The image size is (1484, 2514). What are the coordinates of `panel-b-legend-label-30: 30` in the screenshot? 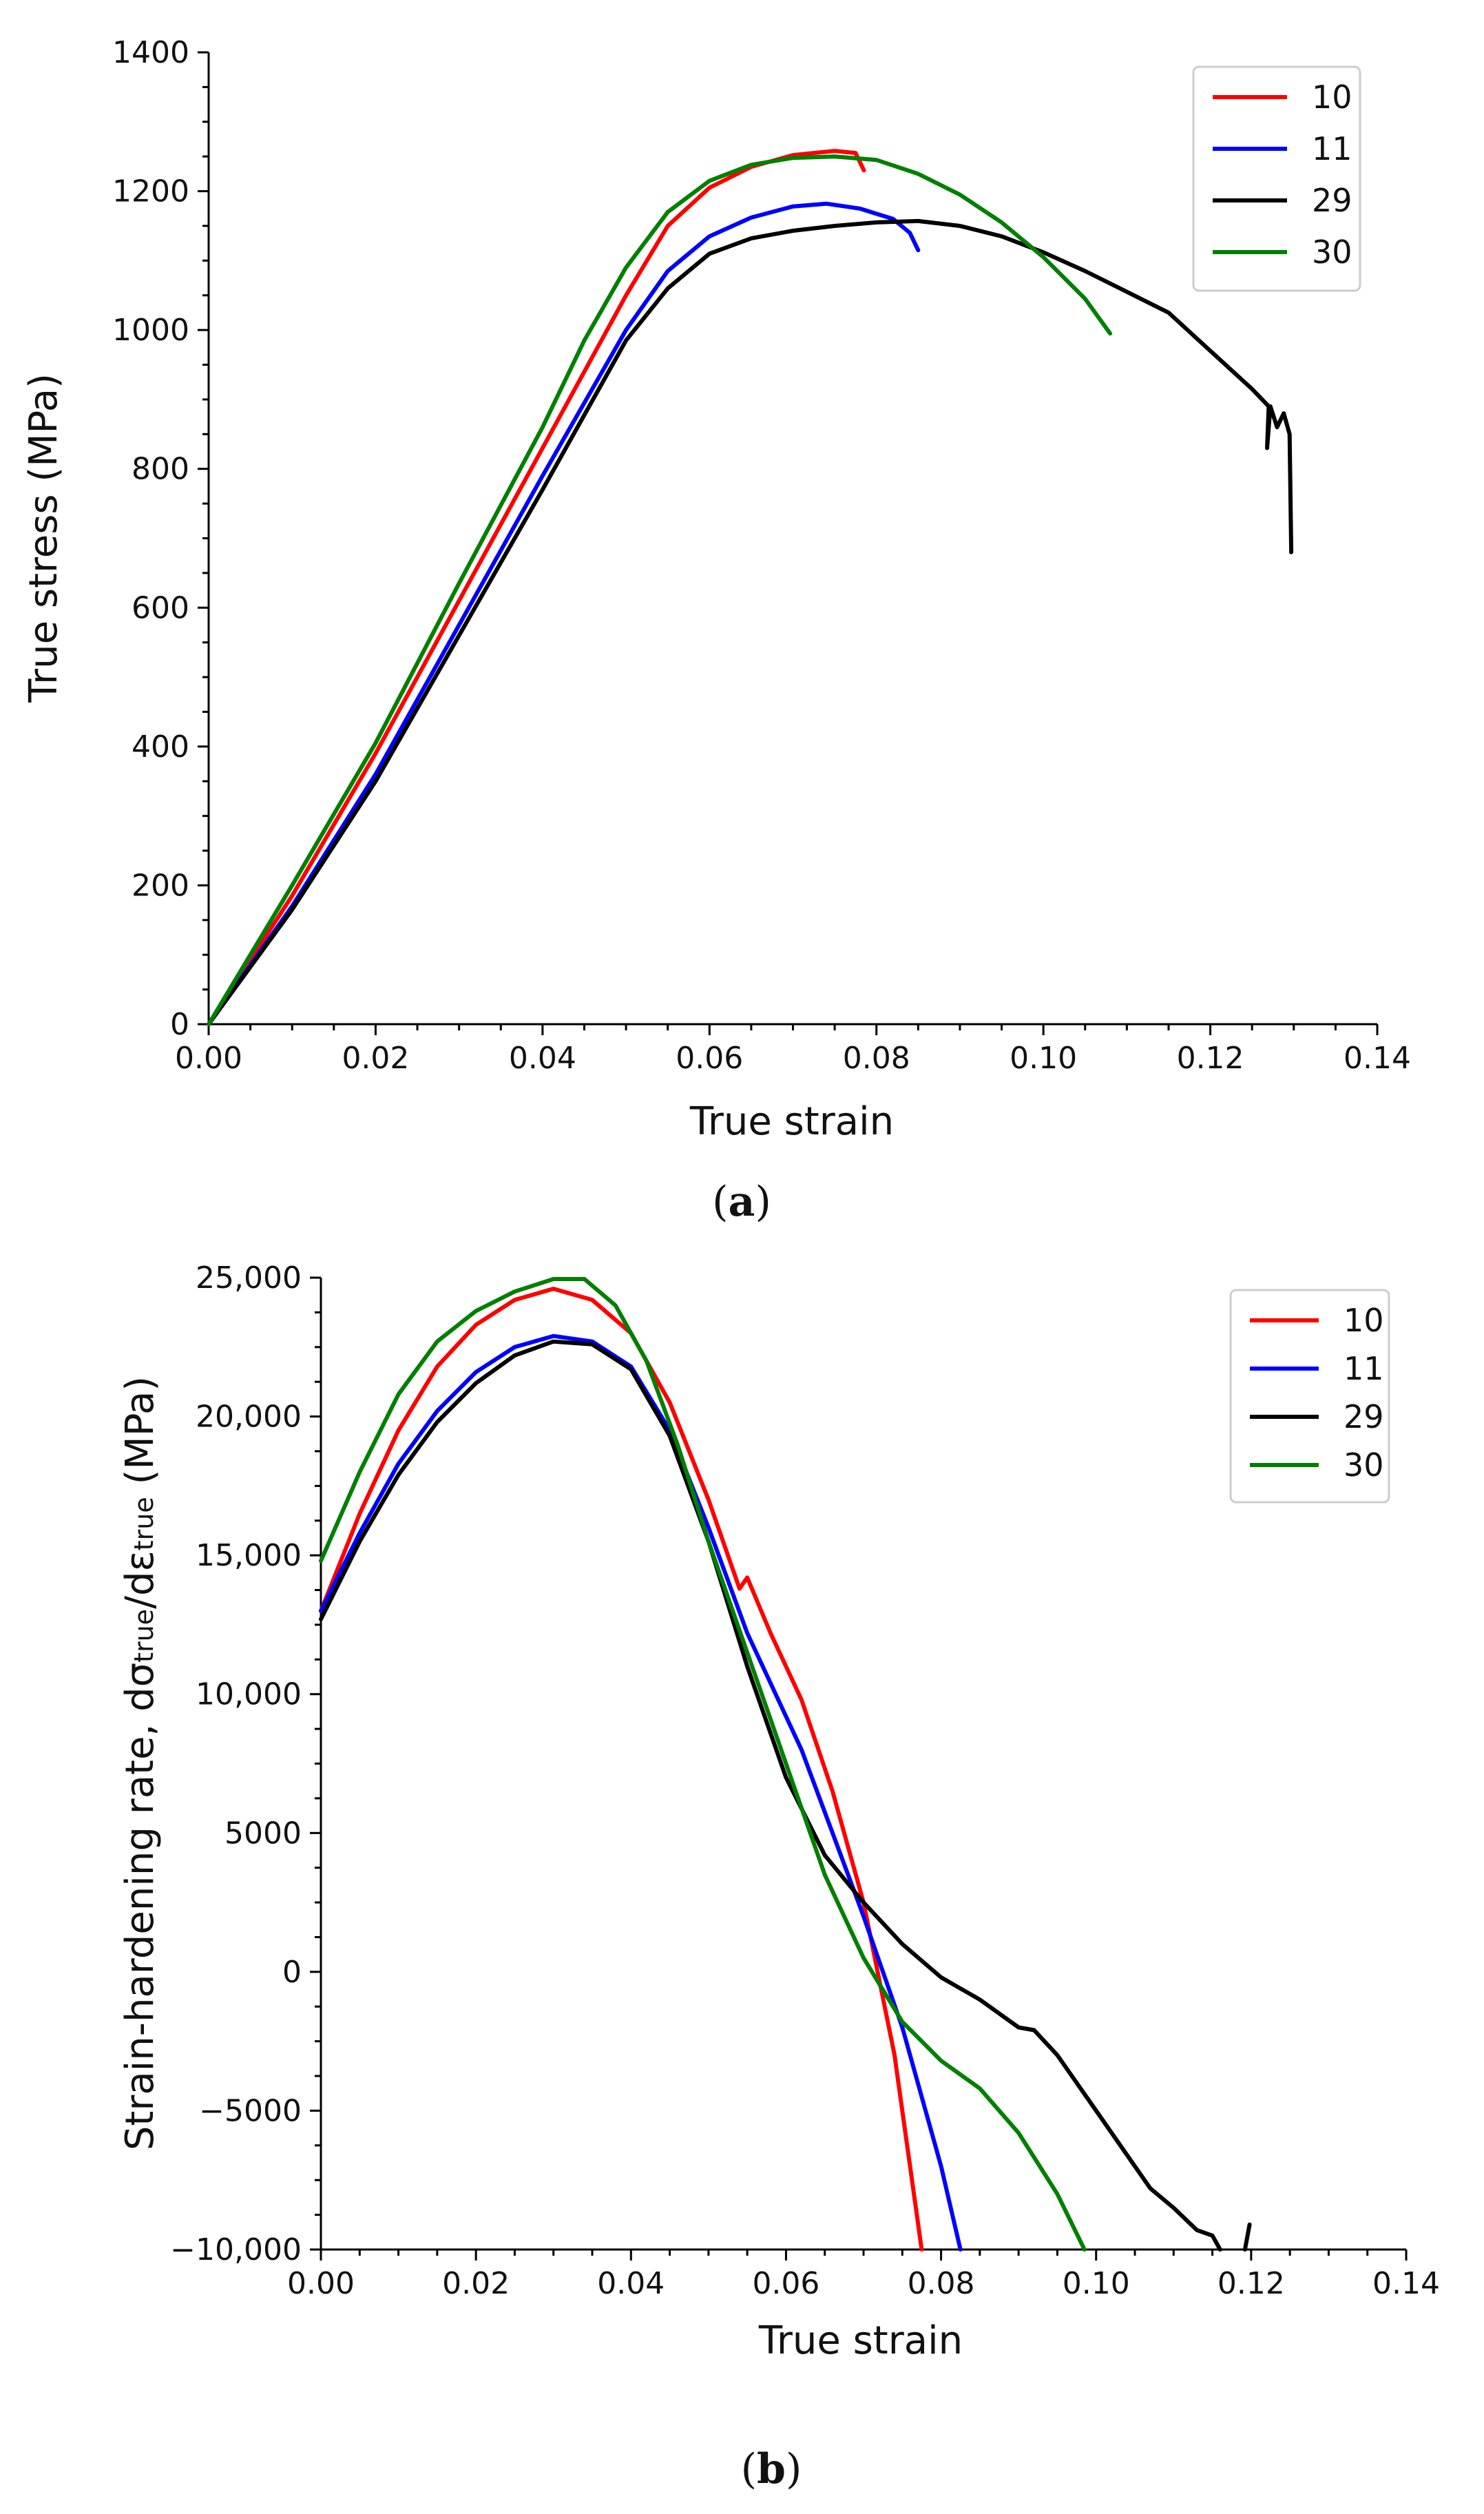 It's located at (1364, 1465).